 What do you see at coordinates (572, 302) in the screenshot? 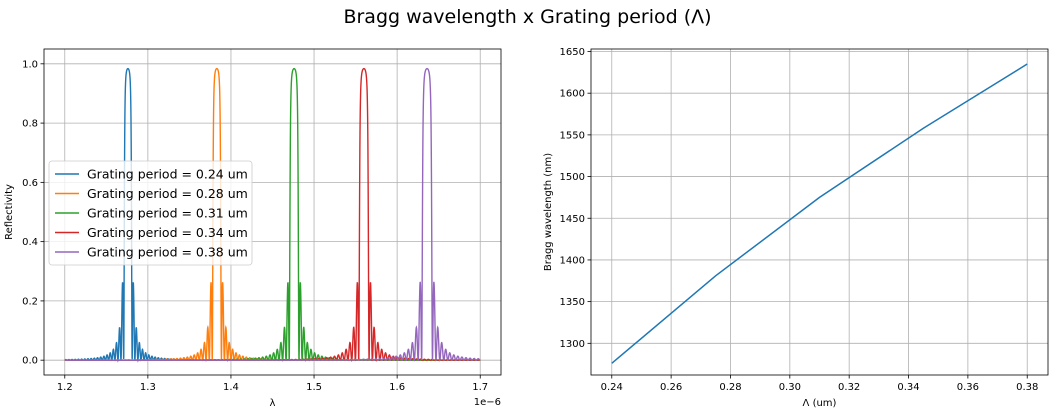
I see `y-tick-label: 1350` at bounding box center [572, 302].